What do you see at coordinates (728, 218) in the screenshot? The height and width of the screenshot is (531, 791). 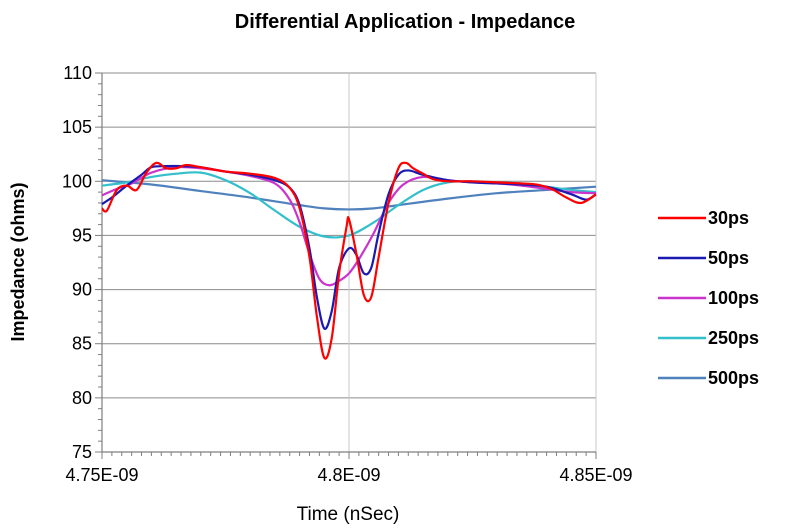 I see `legend-label-30ps: 30ps` at bounding box center [728, 218].